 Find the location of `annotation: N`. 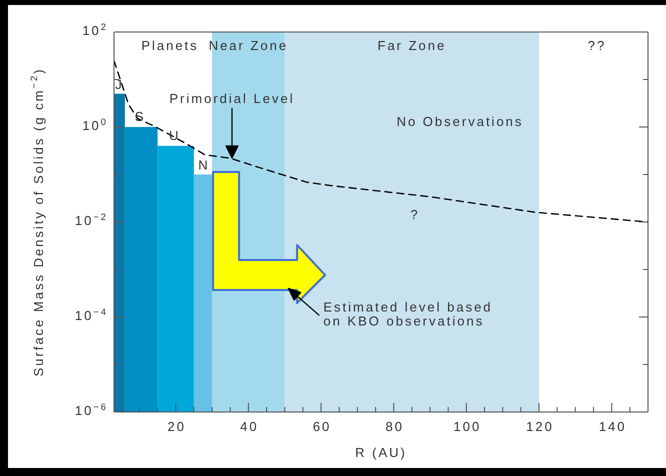

annotation: N is located at coordinates (204, 165).